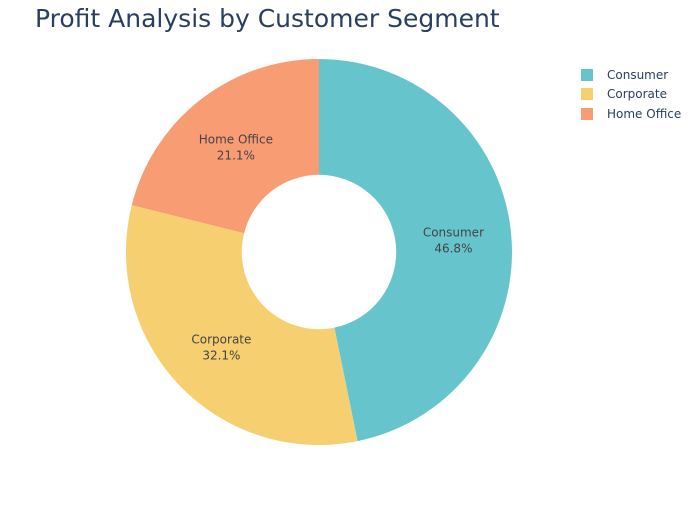 The height and width of the screenshot is (525, 700). Describe the element at coordinates (587, 74) in the screenshot. I see `legend-swatch-consumer` at that location.